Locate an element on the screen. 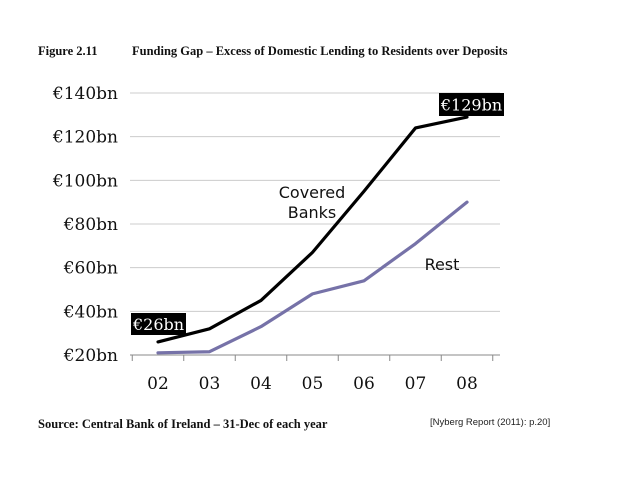  figure-number: Figure 2.11 is located at coordinates (68, 51).